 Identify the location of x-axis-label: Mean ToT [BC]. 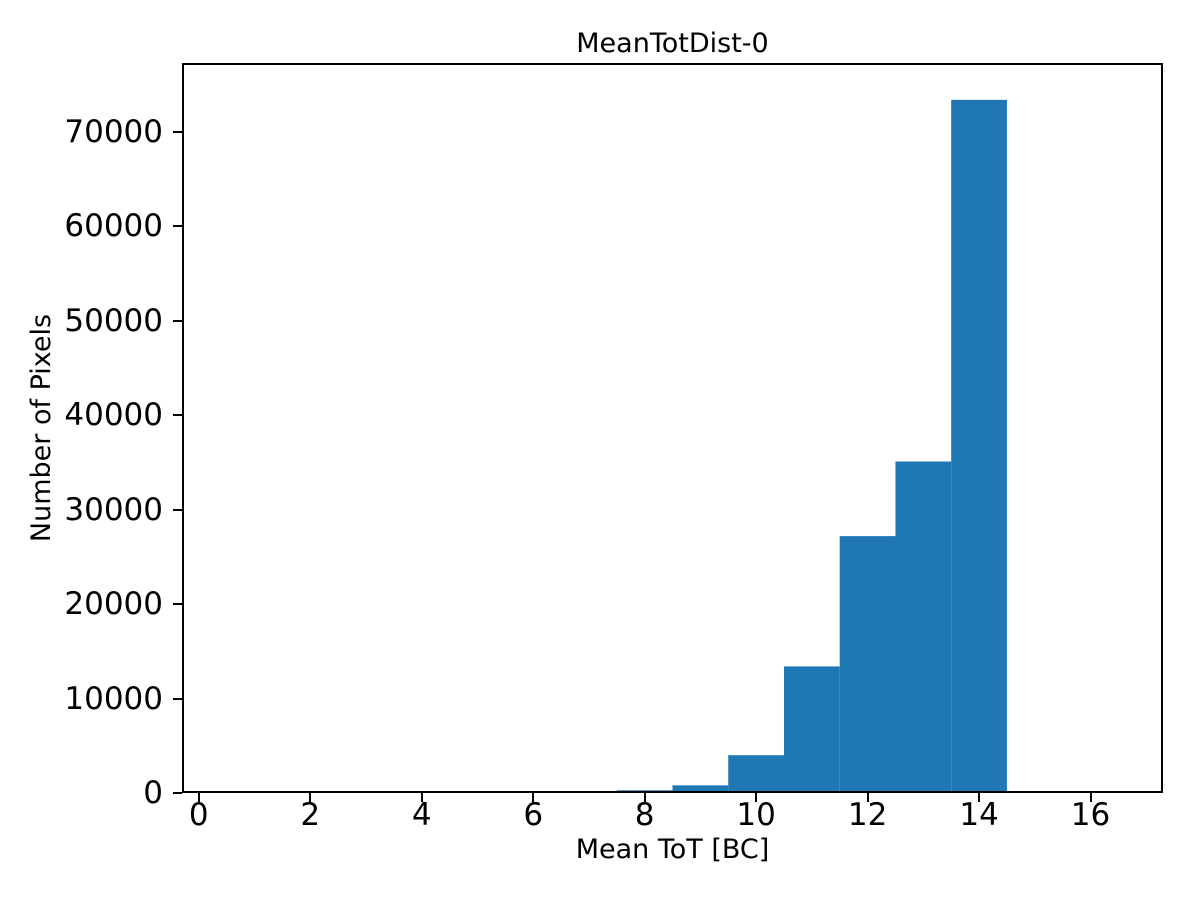
(672, 849).